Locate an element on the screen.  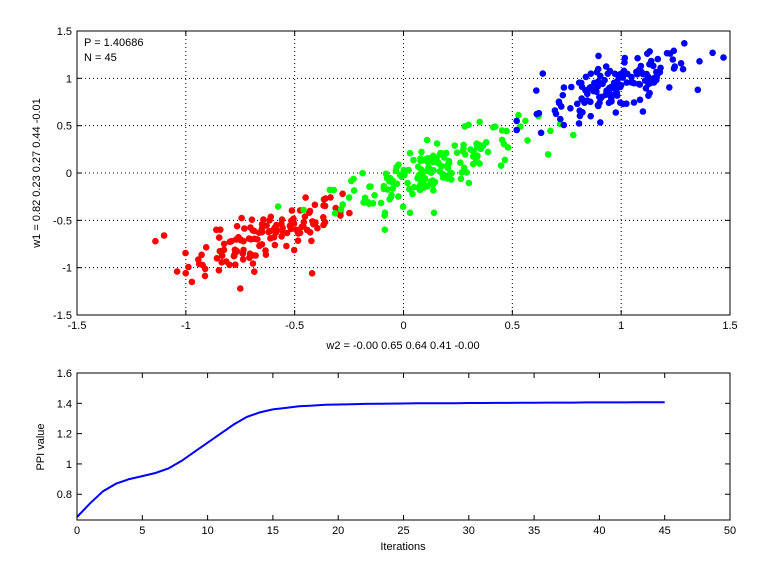
scatter-y-tick-label: 0.5 is located at coordinates (64, 127).